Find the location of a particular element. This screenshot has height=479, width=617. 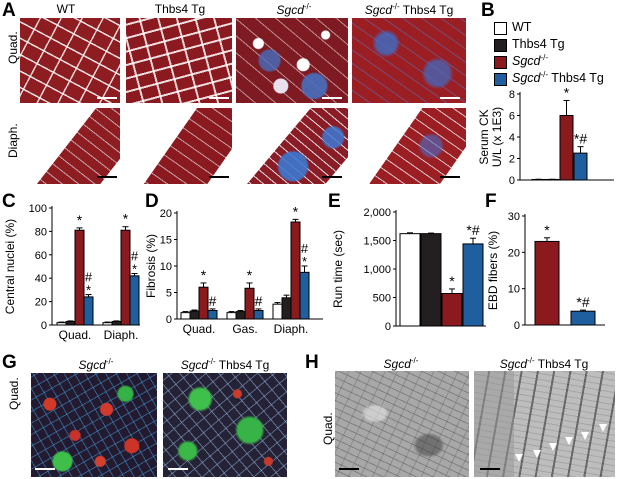

panel-label-d: D is located at coordinates (152, 201).